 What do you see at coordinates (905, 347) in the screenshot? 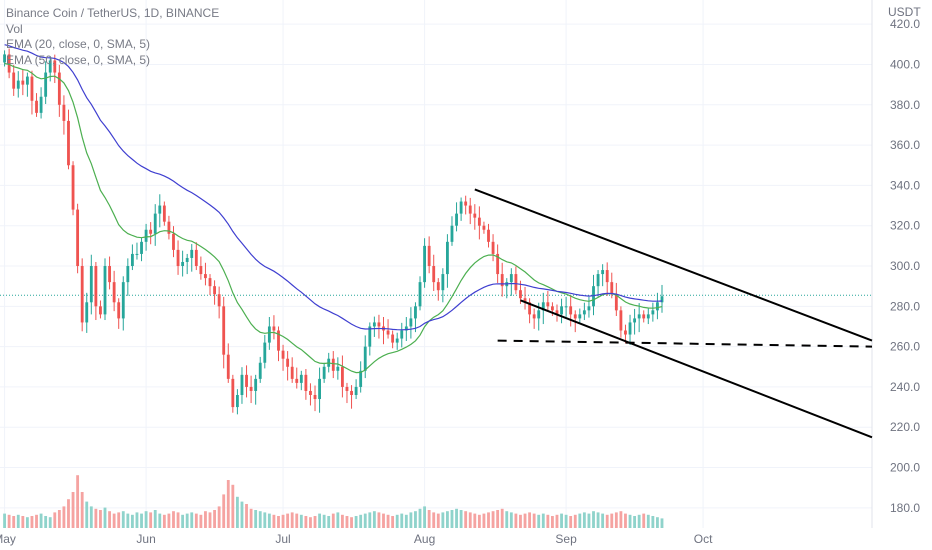
I see `y-tick-label: 260.0` at bounding box center [905, 347].